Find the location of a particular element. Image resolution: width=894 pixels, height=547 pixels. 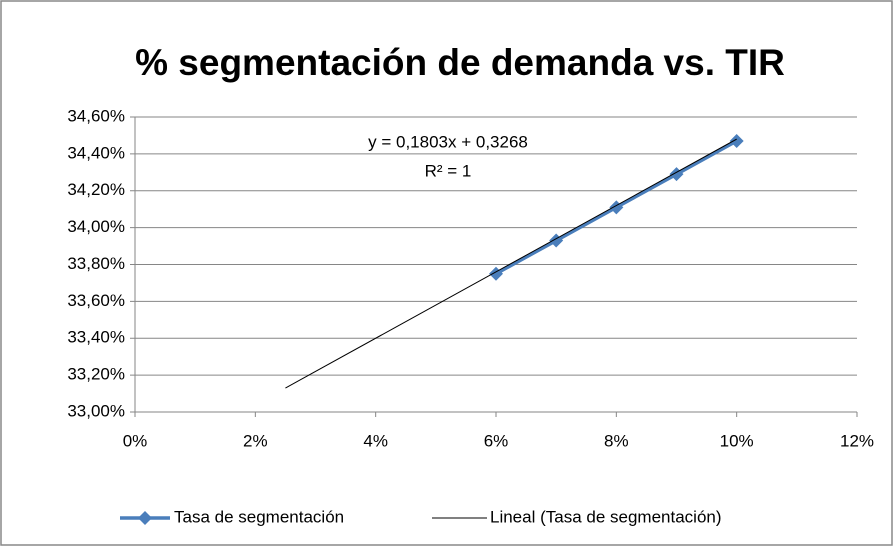

x-tick-label: 2% is located at coordinates (255, 440).